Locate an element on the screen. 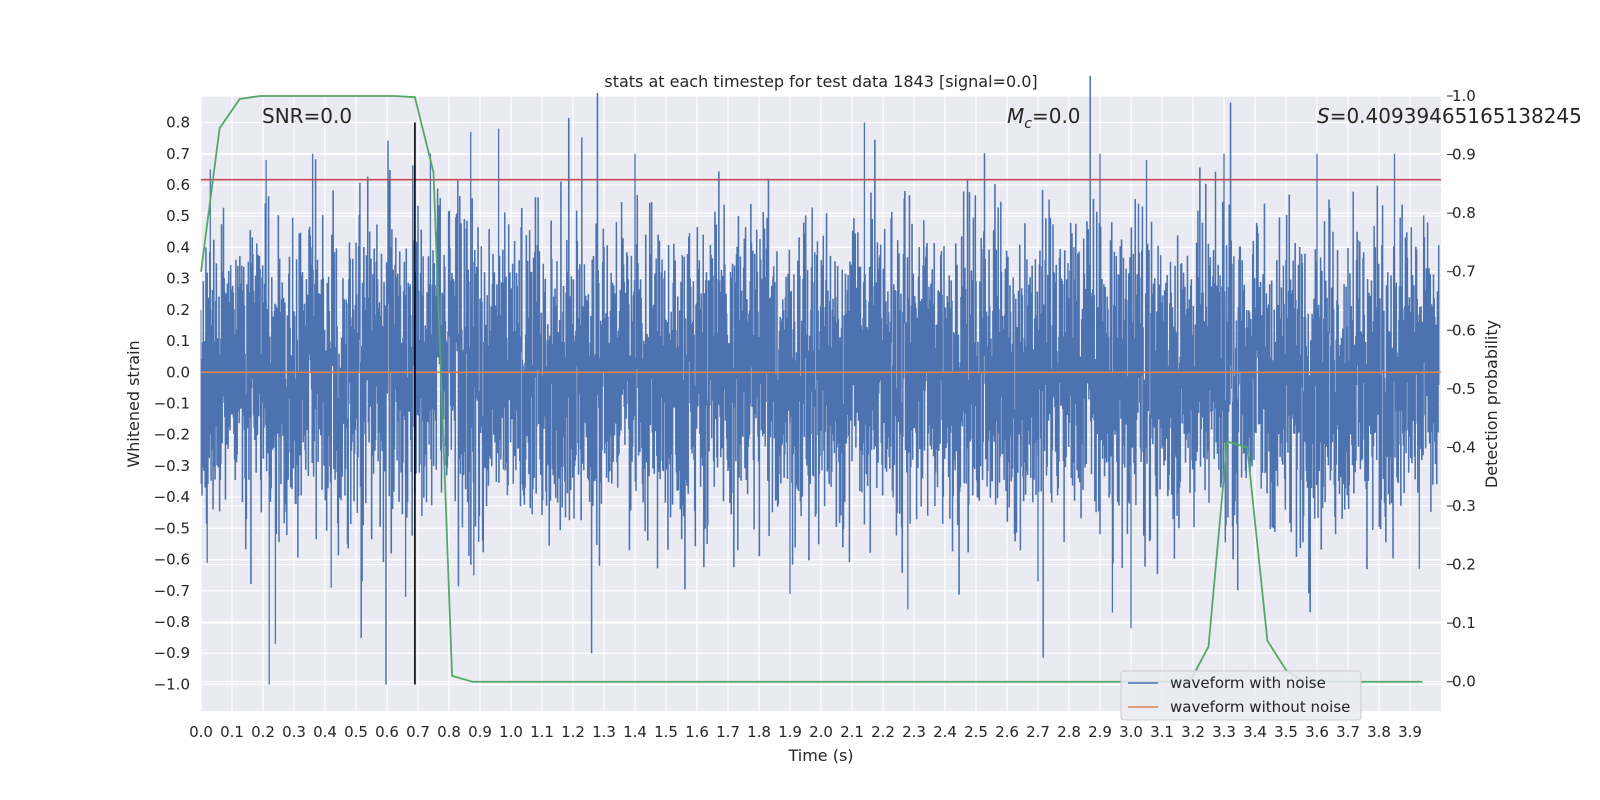  y-tick-label: 0.5 is located at coordinates (178, 216).